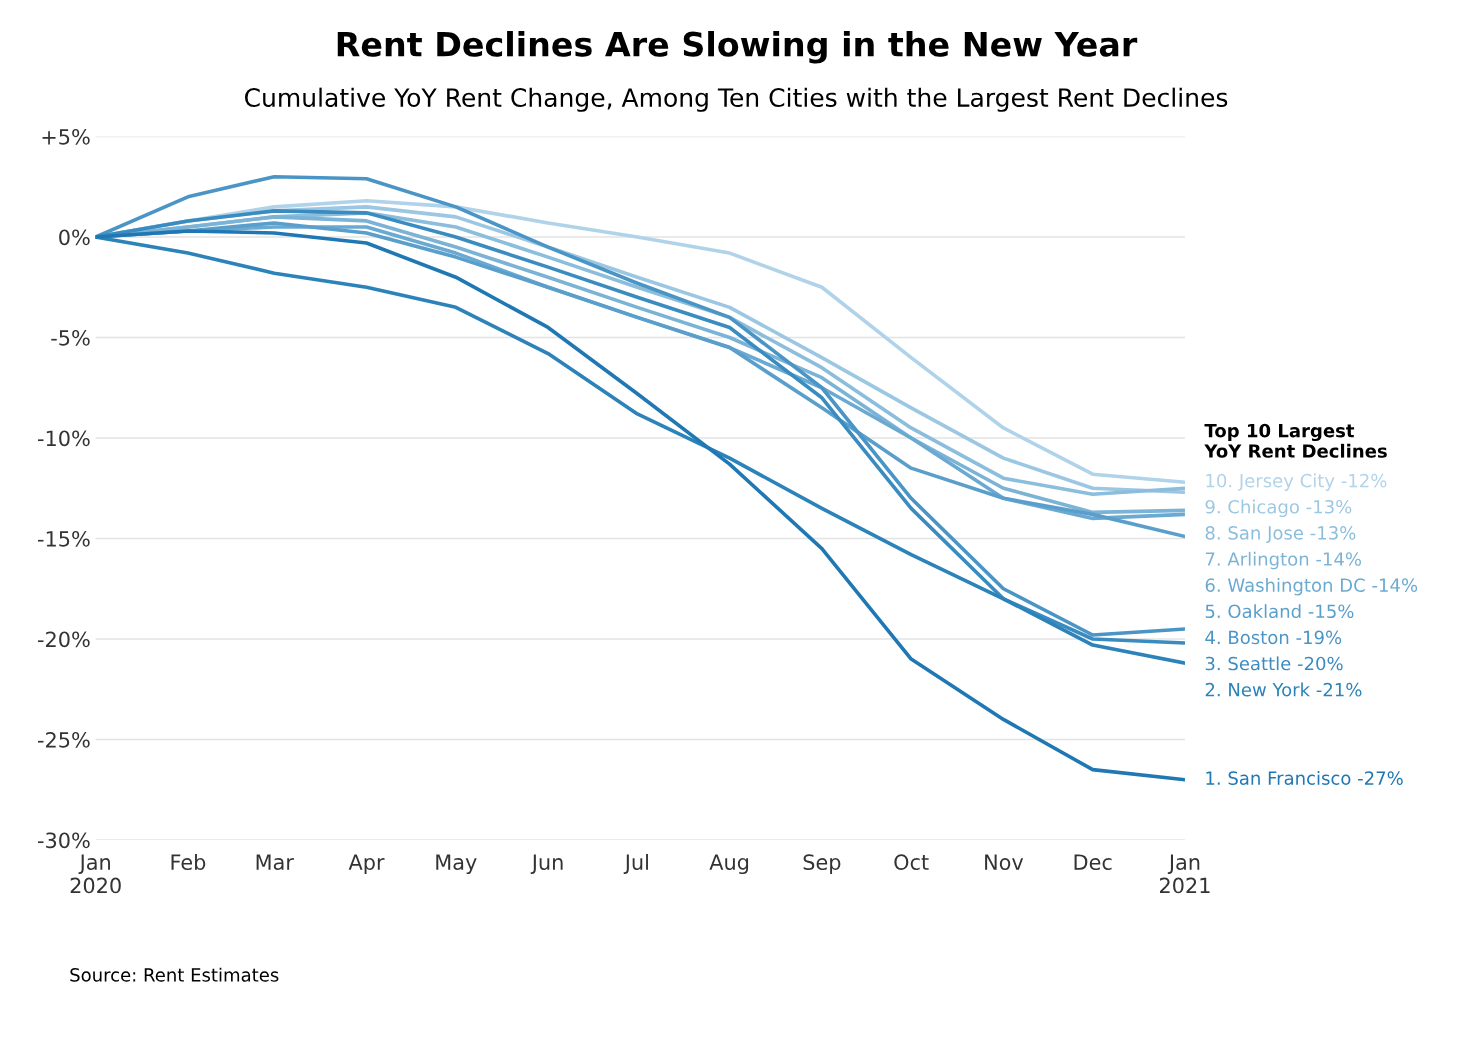  What do you see at coordinates (635, 863) in the screenshot?
I see `x-tick-label: Jul` at bounding box center [635, 863].